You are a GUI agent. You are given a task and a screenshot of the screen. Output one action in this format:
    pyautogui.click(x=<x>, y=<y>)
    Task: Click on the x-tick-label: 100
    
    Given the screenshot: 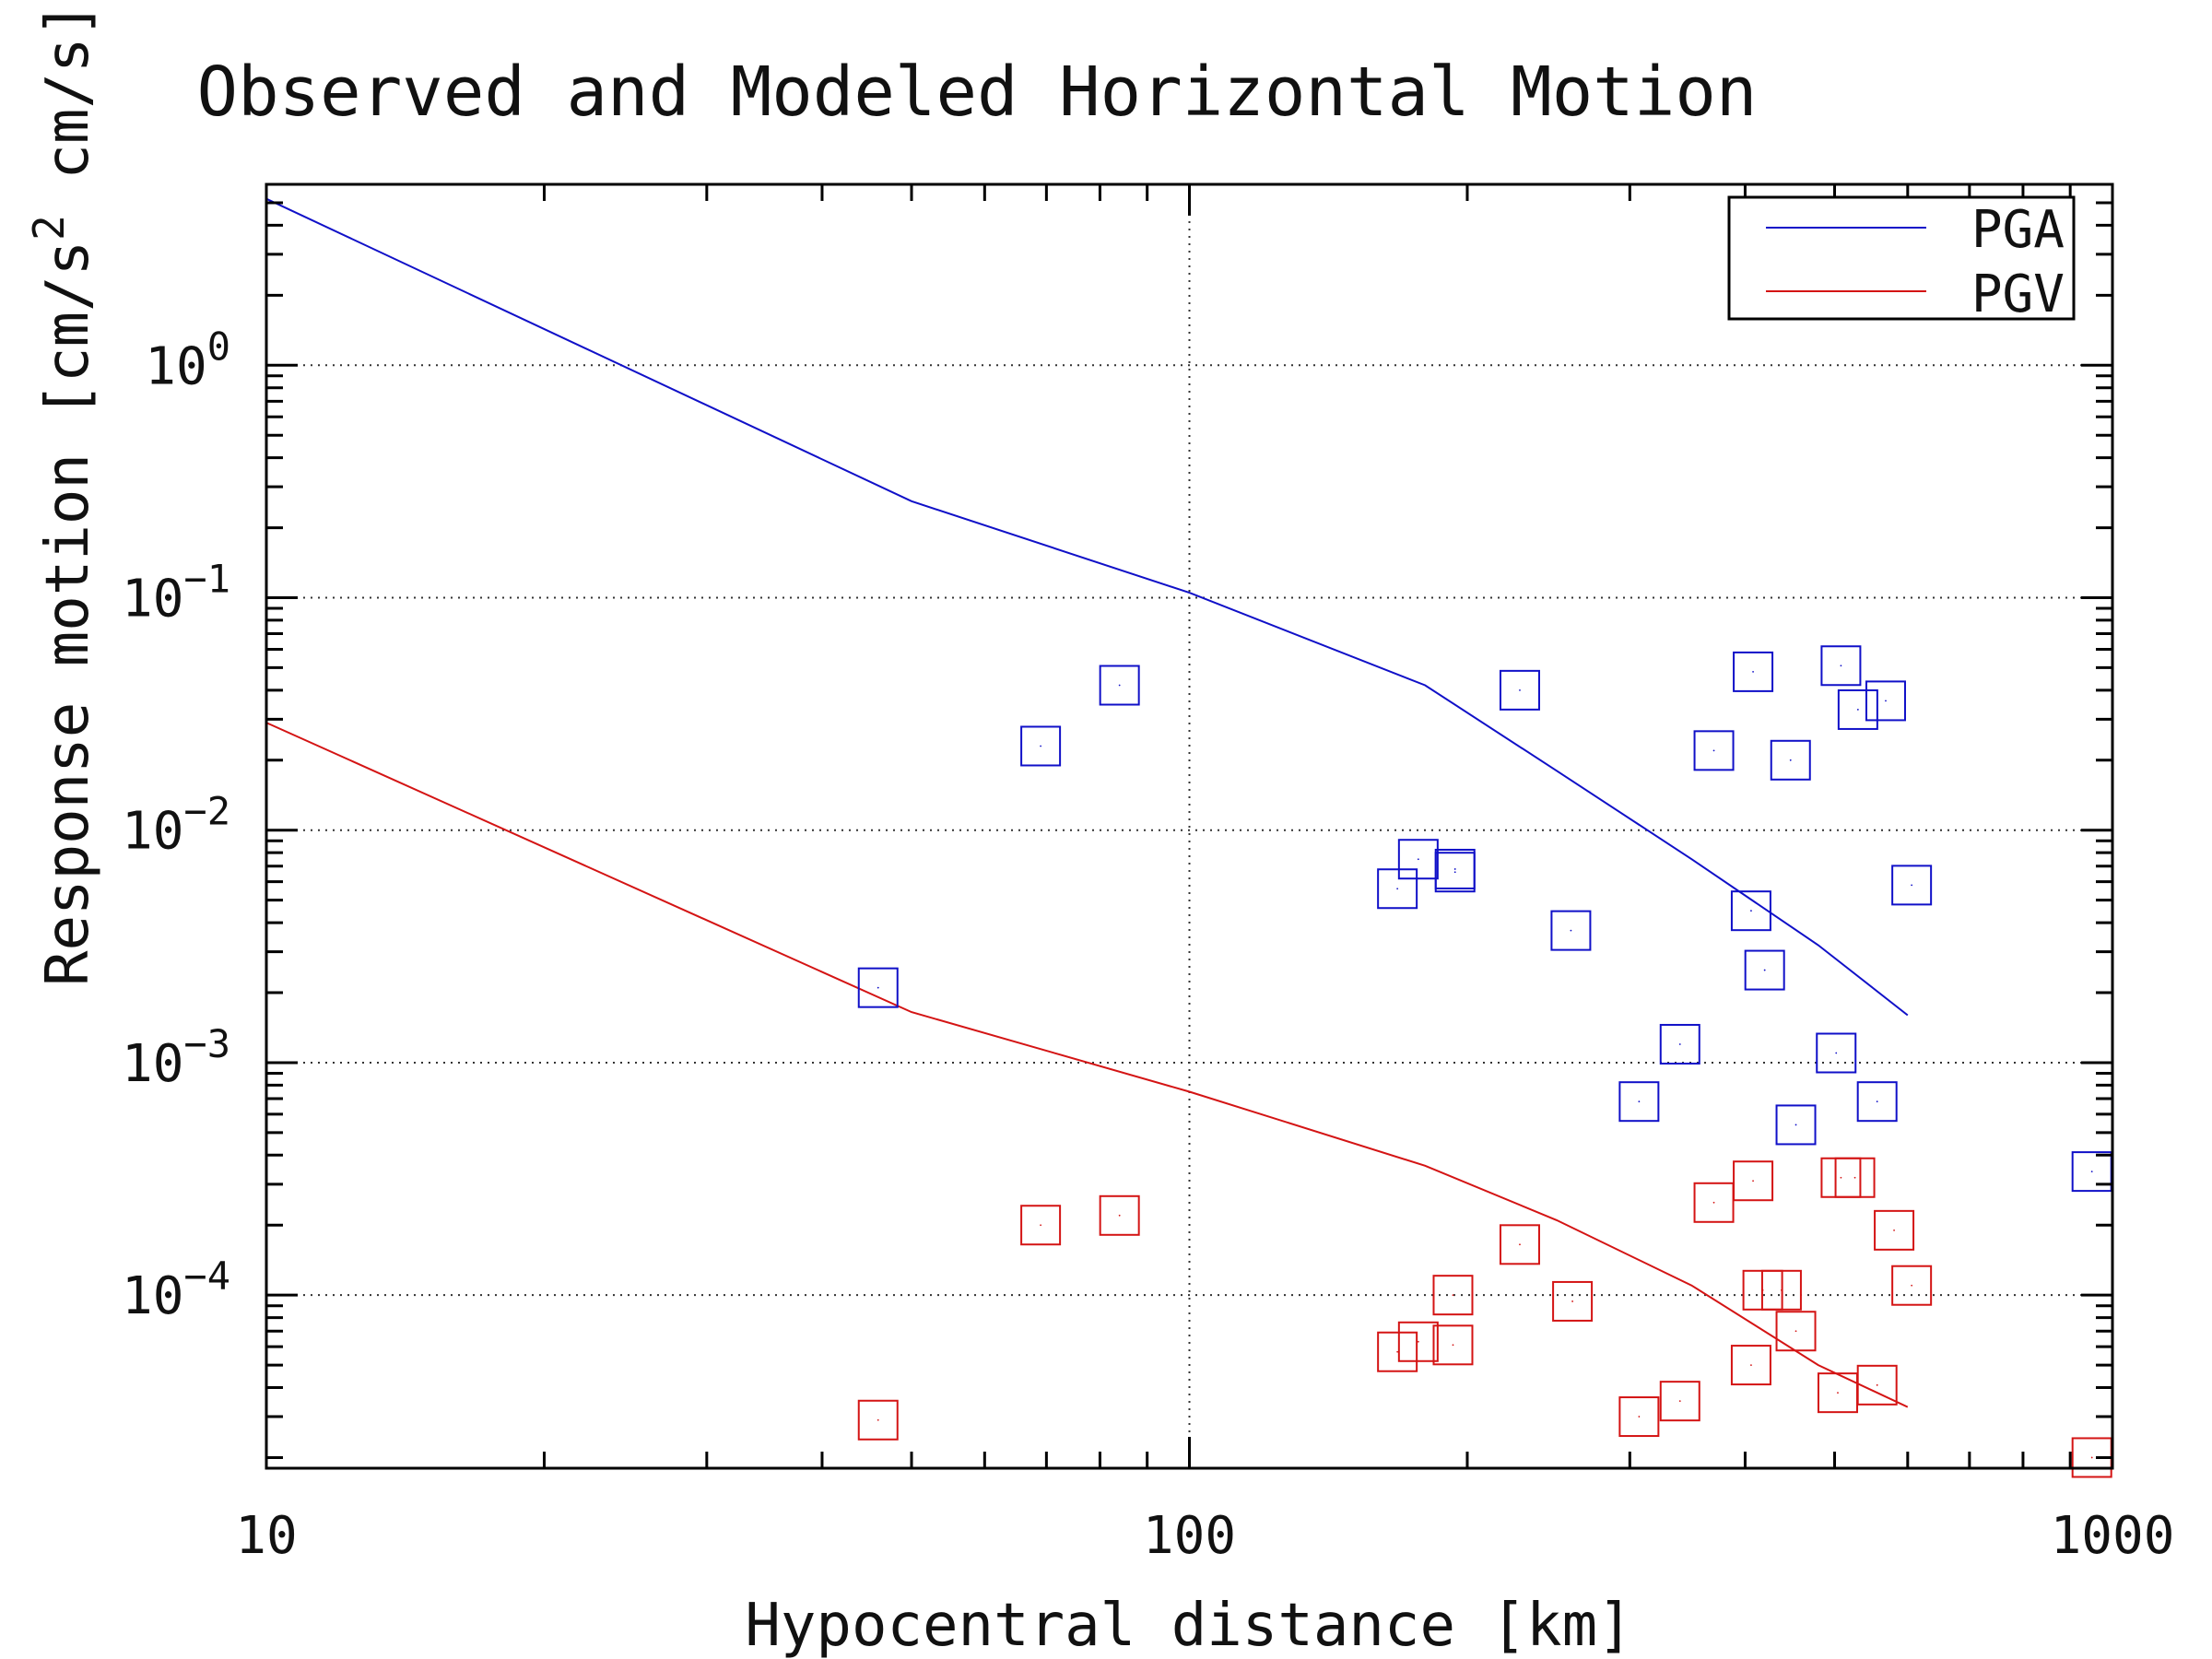 What is the action you would take?
    pyautogui.click(x=1189, y=1536)
    